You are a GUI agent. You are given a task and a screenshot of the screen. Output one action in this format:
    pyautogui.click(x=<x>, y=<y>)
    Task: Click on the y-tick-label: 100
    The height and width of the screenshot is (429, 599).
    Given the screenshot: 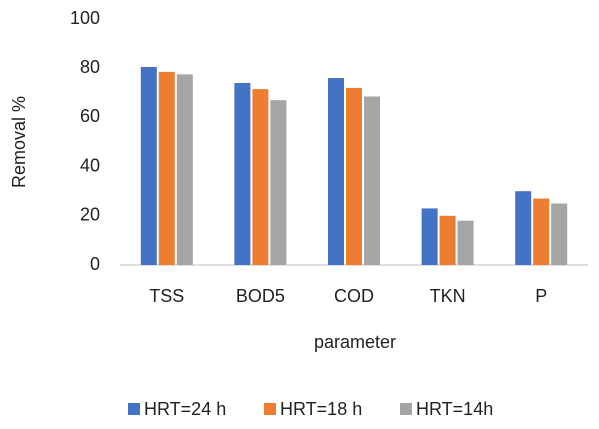 What is the action you would take?
    pyautogui.click(x=85, y=18)
    